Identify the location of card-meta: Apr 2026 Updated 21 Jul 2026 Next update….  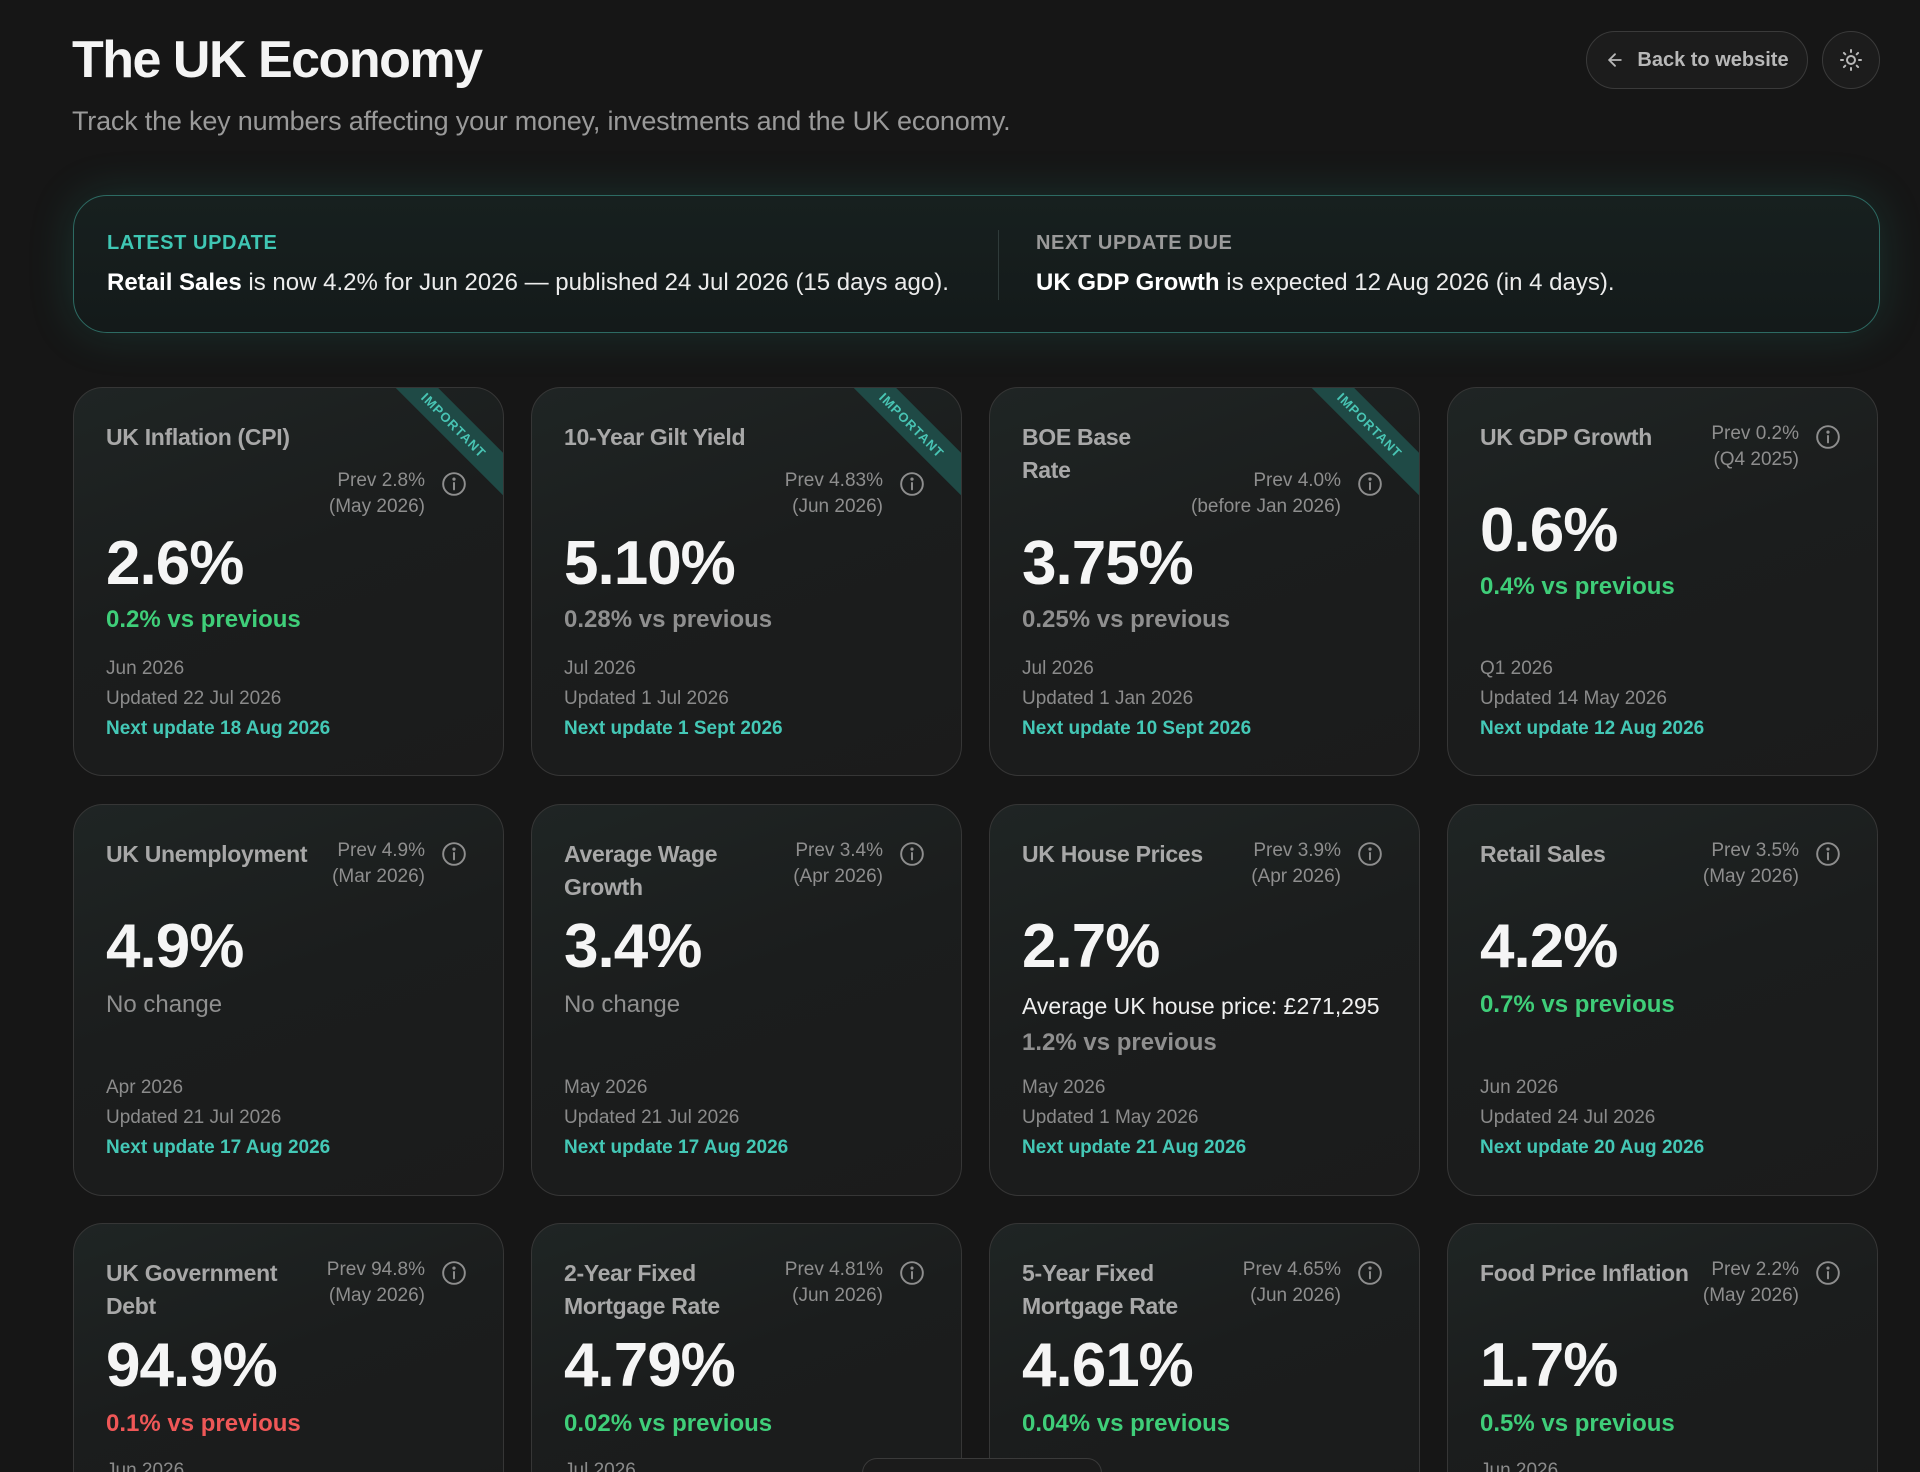
(218, 1118).